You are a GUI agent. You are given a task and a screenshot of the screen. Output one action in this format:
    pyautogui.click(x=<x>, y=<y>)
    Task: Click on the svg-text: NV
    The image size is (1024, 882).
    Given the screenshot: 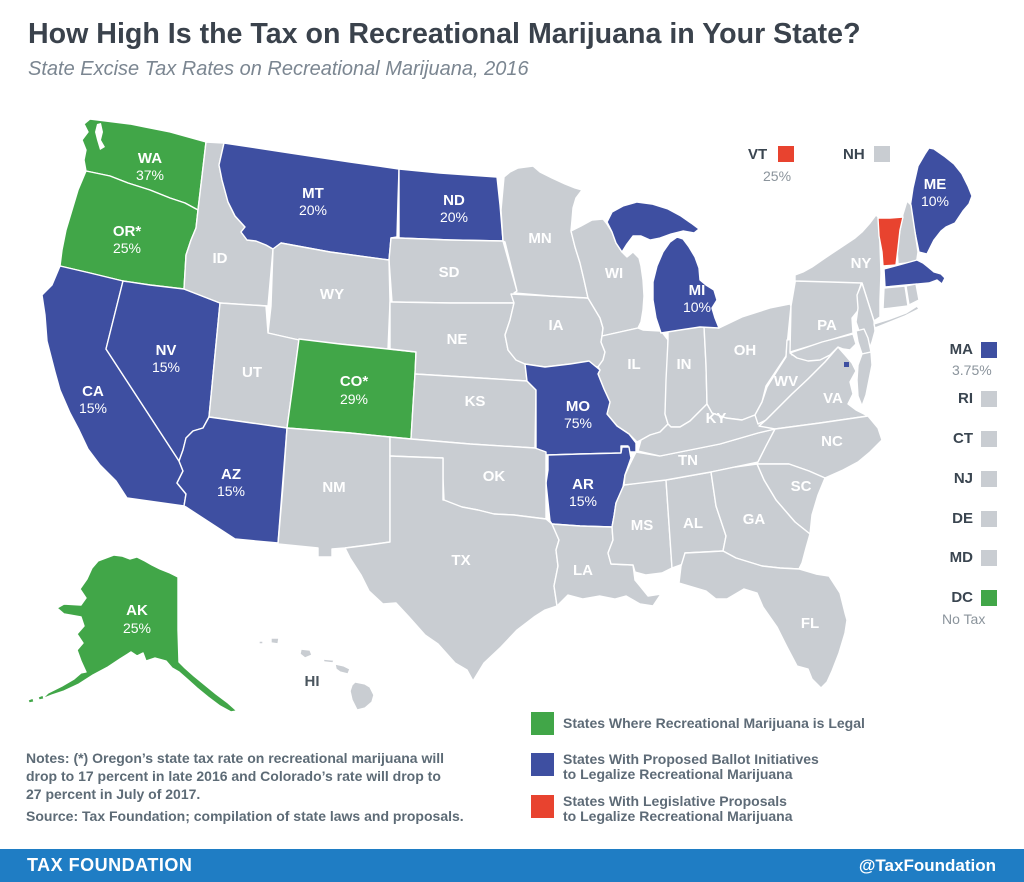 What is the action you would take?
    pyautogui.click(x=166, y=350)
    